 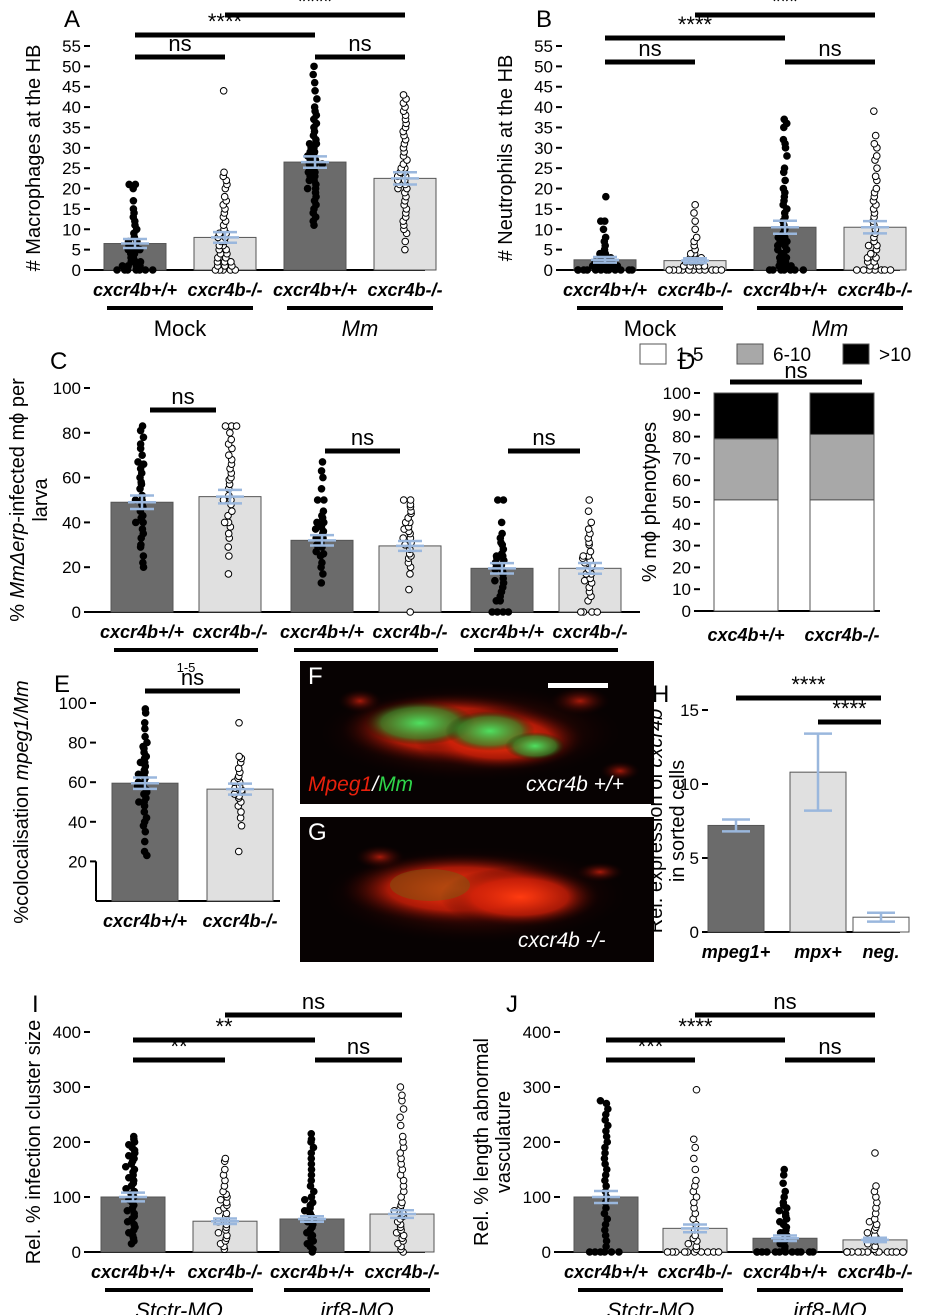 I want to click on significance-label: **, so click(x=224, y=1026).